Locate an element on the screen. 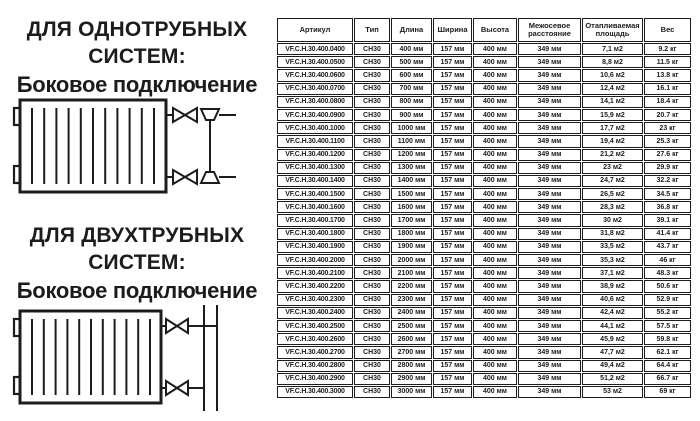 The height and width of the screenshot is (421, 700). table-cell: 1800 мм is located at coordinates (411, 233).